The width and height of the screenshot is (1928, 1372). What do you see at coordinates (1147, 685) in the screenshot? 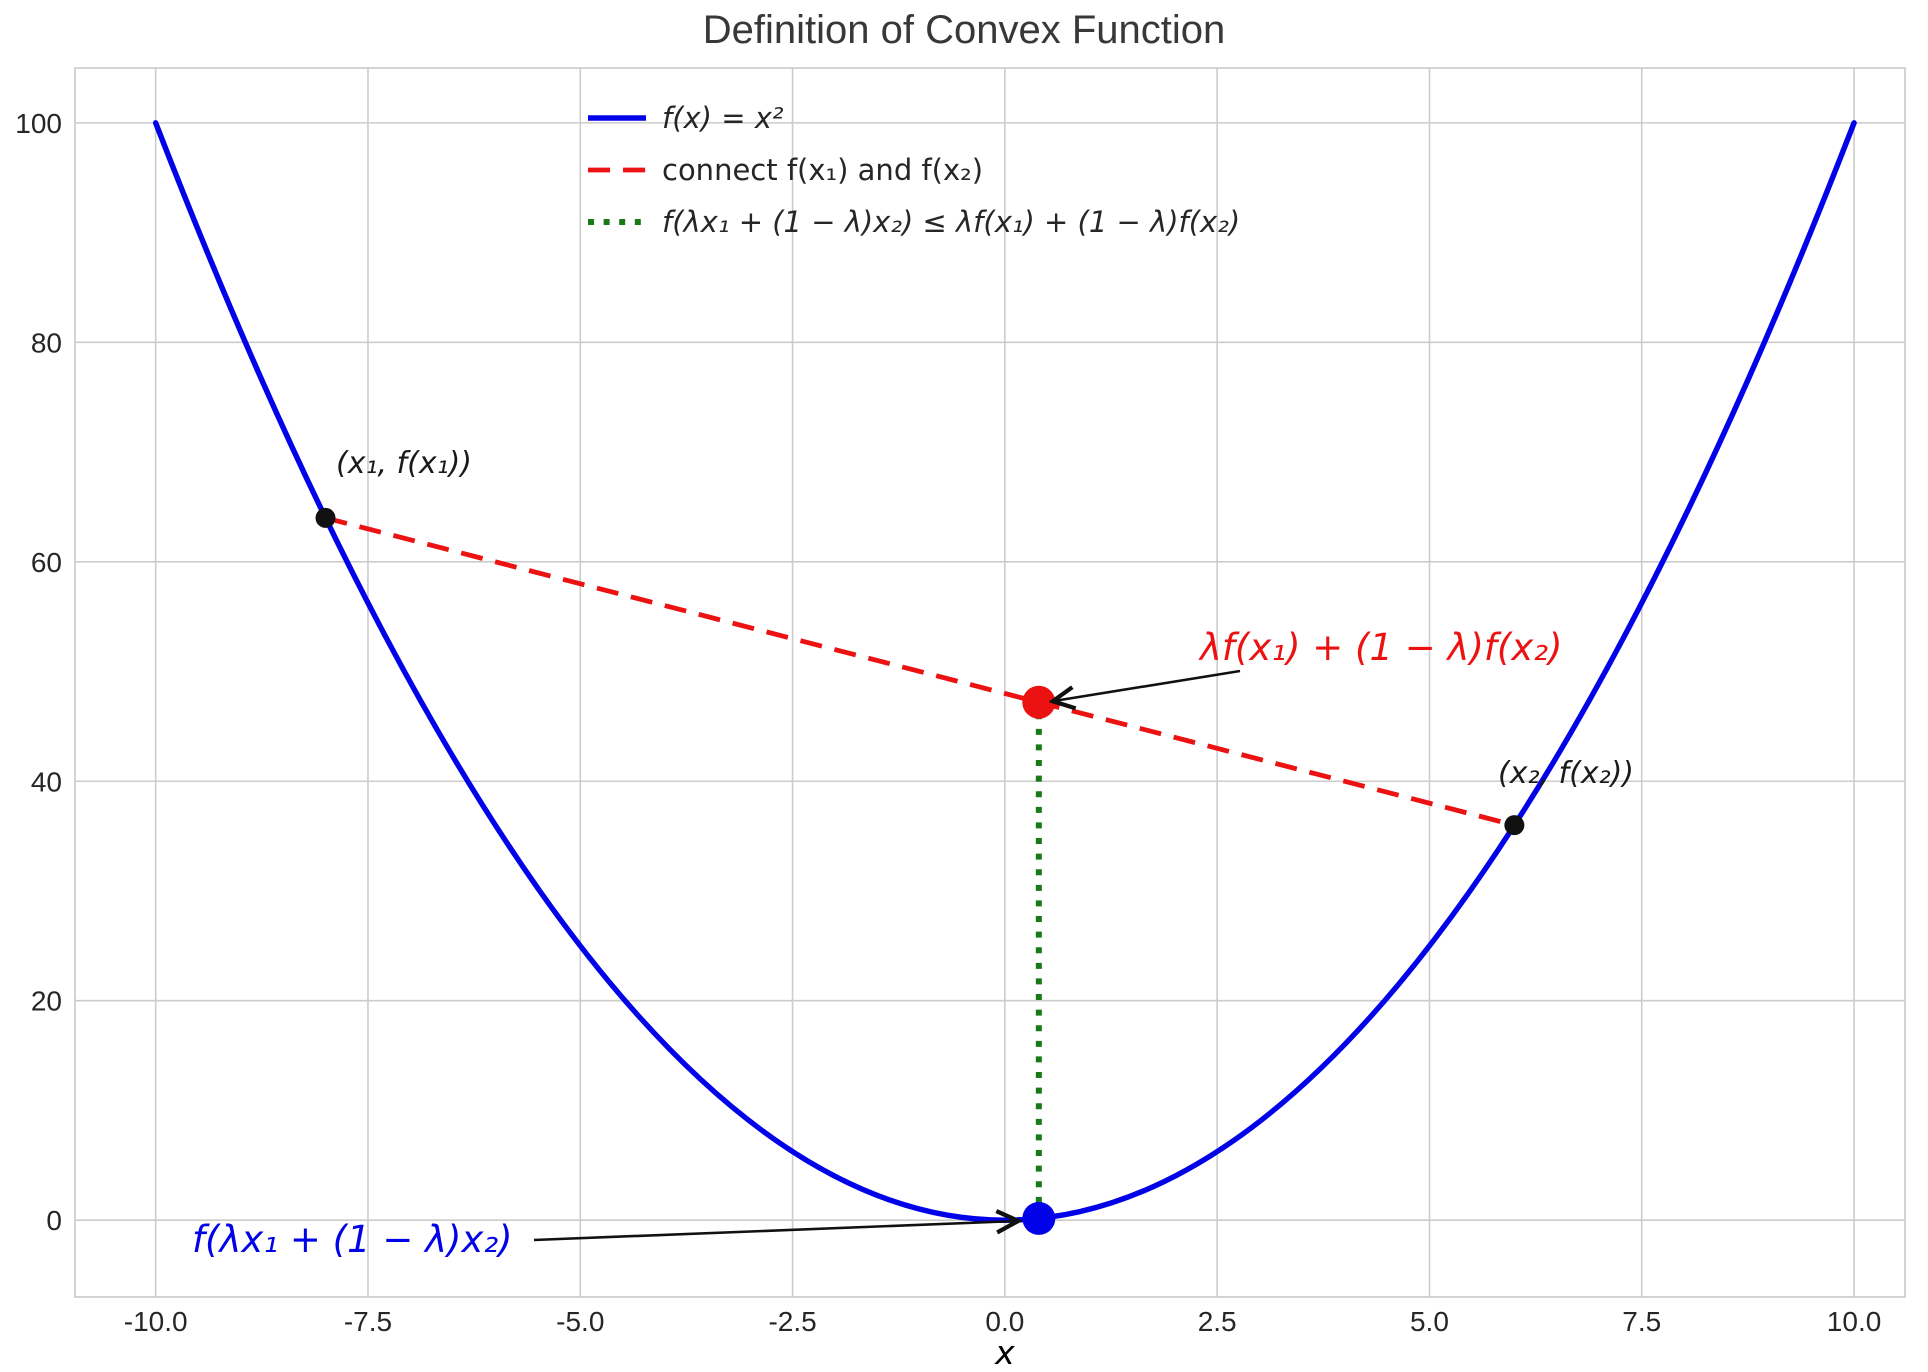
I see `chord-value-label-arrow` at bounding box center [1147, 685].